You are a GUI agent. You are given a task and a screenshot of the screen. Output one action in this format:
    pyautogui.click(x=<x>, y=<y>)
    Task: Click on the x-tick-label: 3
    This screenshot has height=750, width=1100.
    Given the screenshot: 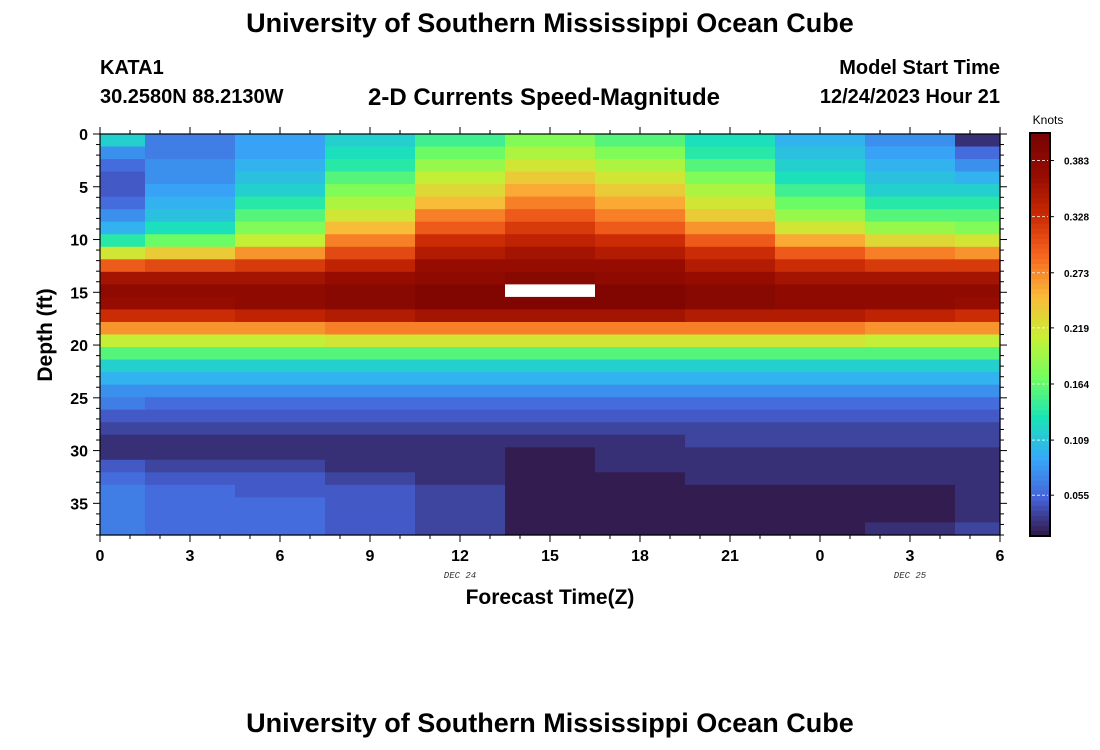 What is the action you would take?
    pyautogui.click(x=910, y=556)
    